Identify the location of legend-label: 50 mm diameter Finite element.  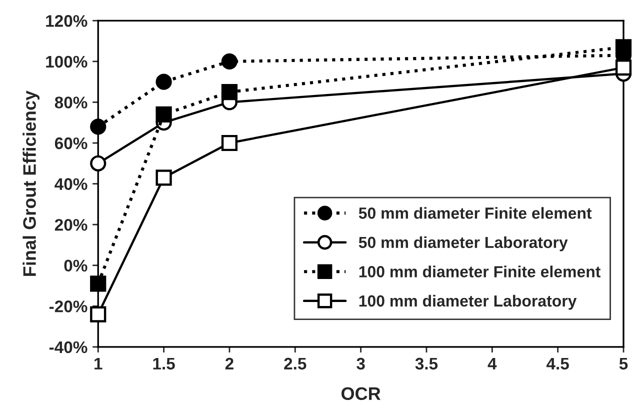
(475, 213).